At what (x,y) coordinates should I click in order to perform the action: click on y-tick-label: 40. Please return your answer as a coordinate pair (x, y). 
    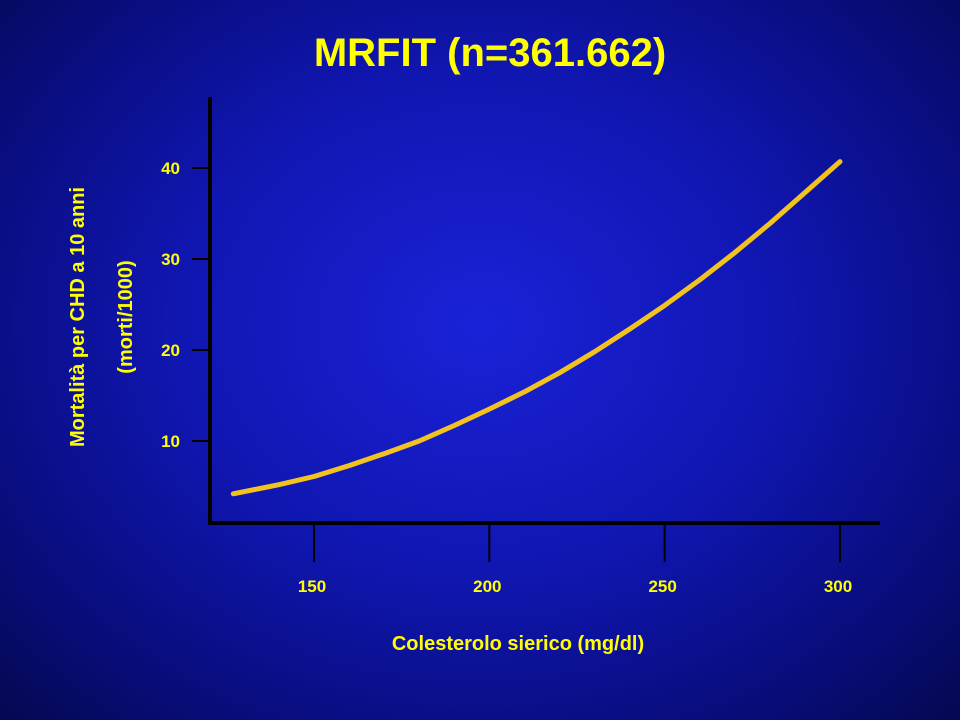
    Looking at the image, I should click on (170, 168).